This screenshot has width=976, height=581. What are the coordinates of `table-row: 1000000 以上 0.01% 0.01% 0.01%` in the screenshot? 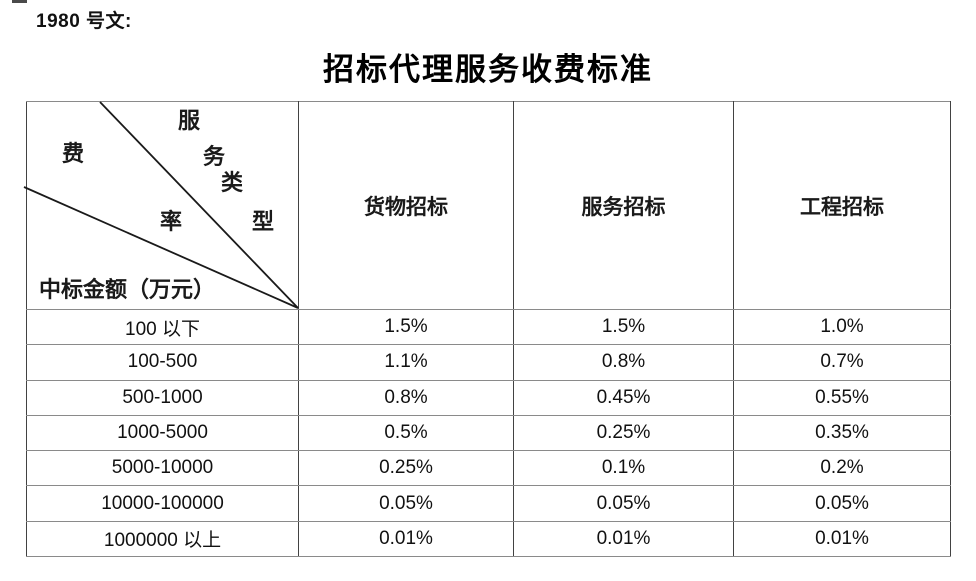 It's located at (488, 539).